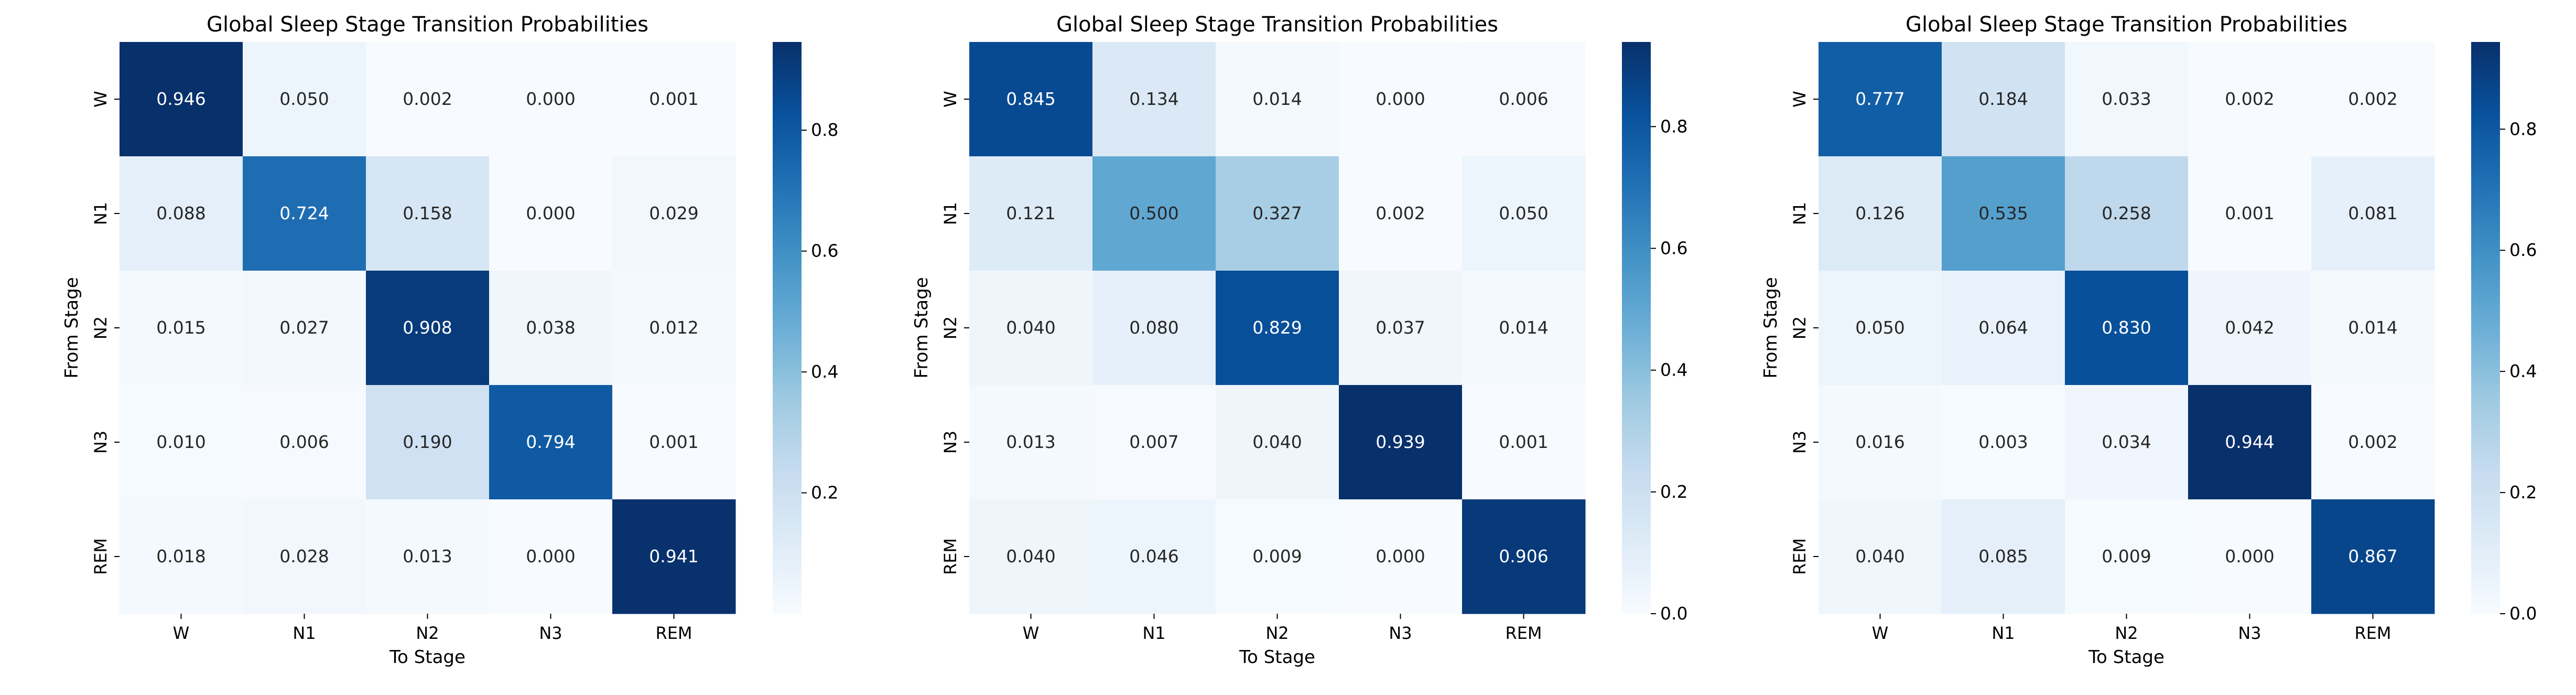 This screenshot has width=2576, height=695. What do you see at coordinates (2003, 213) in the screenshot?
I see `cell-value-label: 0.535` at bounding box center [2003, 213].